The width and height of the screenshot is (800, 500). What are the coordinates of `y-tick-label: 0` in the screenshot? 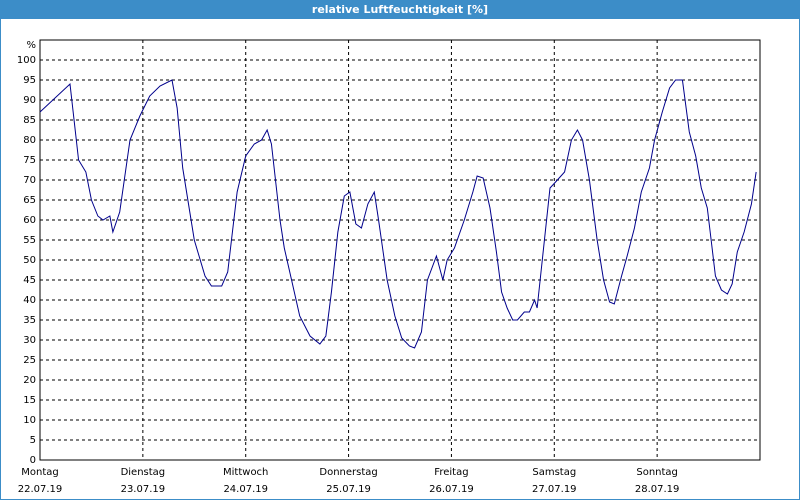 It's located at (33, 460).